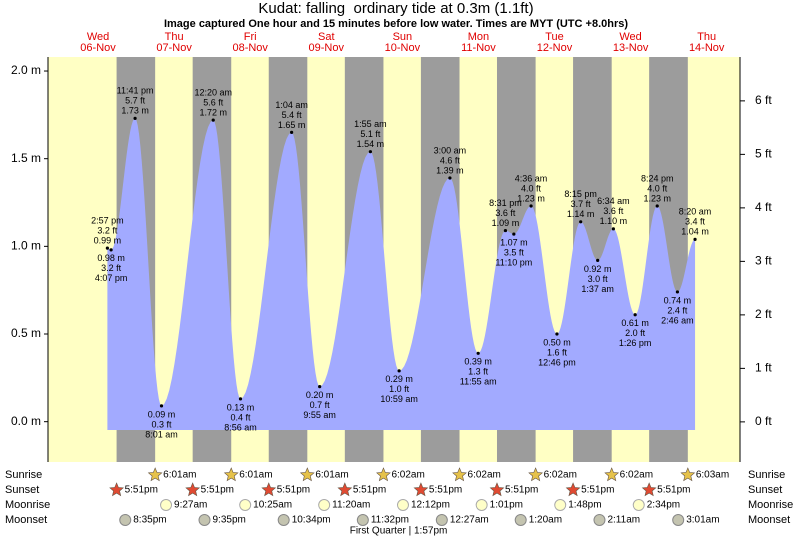 The width and height of the screenshot is (793, 538). What do you see at coordinates (272, 505) in the screenshot?
I see `event-time: 10:25am` at bounding box center [272, 505].